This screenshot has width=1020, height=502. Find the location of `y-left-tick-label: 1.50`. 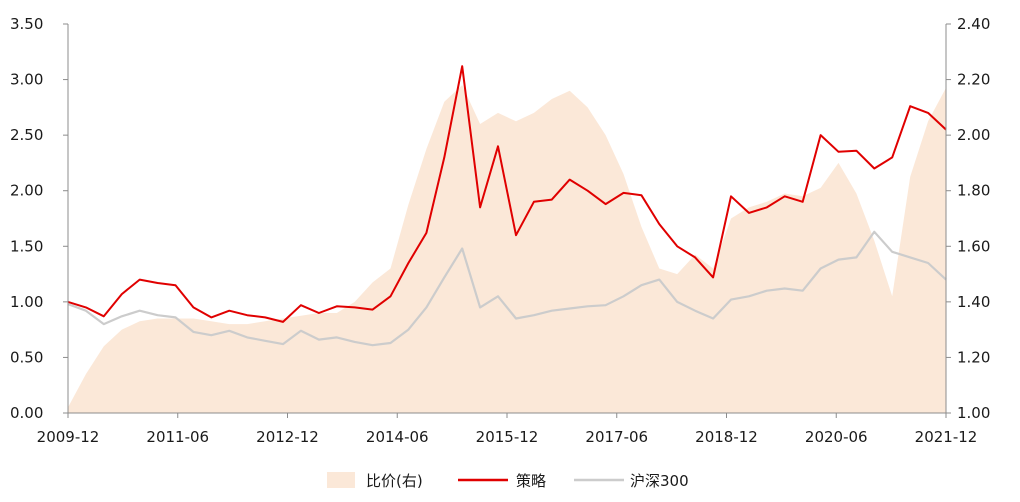

y-left-tick-label: 1.50 is located at coordinates (26, 246).